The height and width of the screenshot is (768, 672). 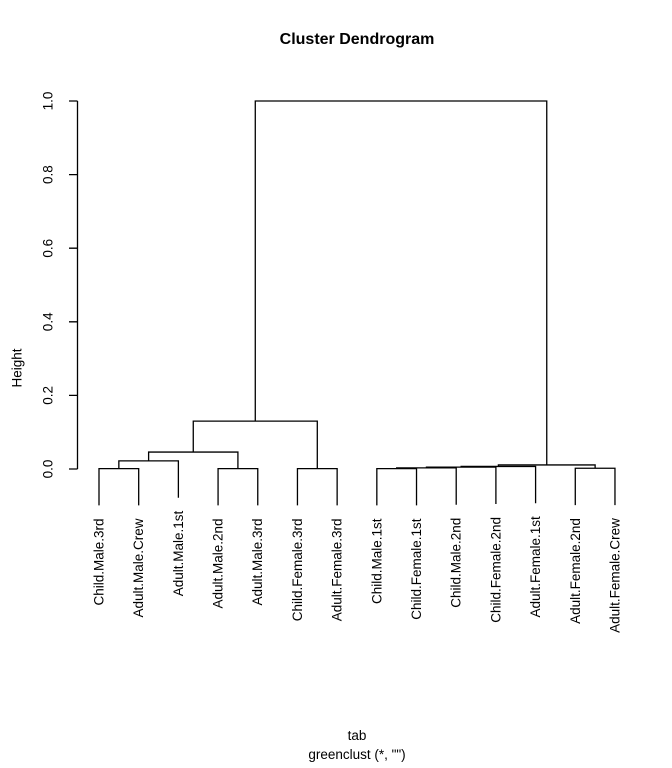 What do you see at coordinates (17, 367) in the screenshot?
I see `y-axis-title: Height` at bounding box center [17, 367].